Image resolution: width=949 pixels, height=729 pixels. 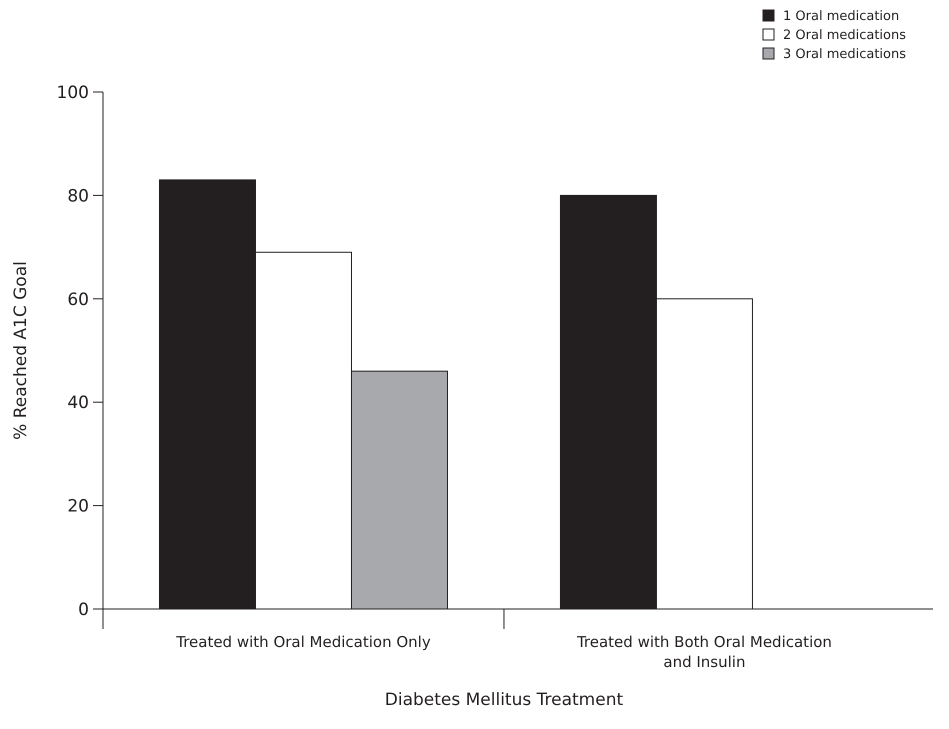 What do you see at coordinates (844, 35) in the screenshot?
I see `legend-label: 2 Oral medications` at bounding box center [844, 35].